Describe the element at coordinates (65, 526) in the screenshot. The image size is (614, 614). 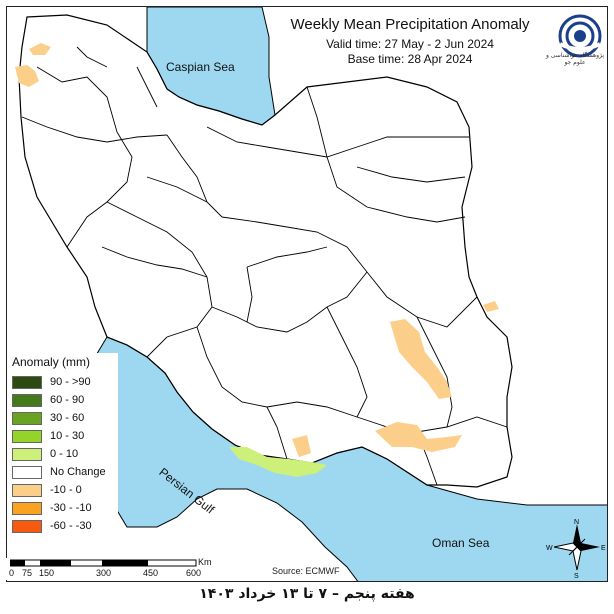
I see `legend-item: -60 - -30` at that location.